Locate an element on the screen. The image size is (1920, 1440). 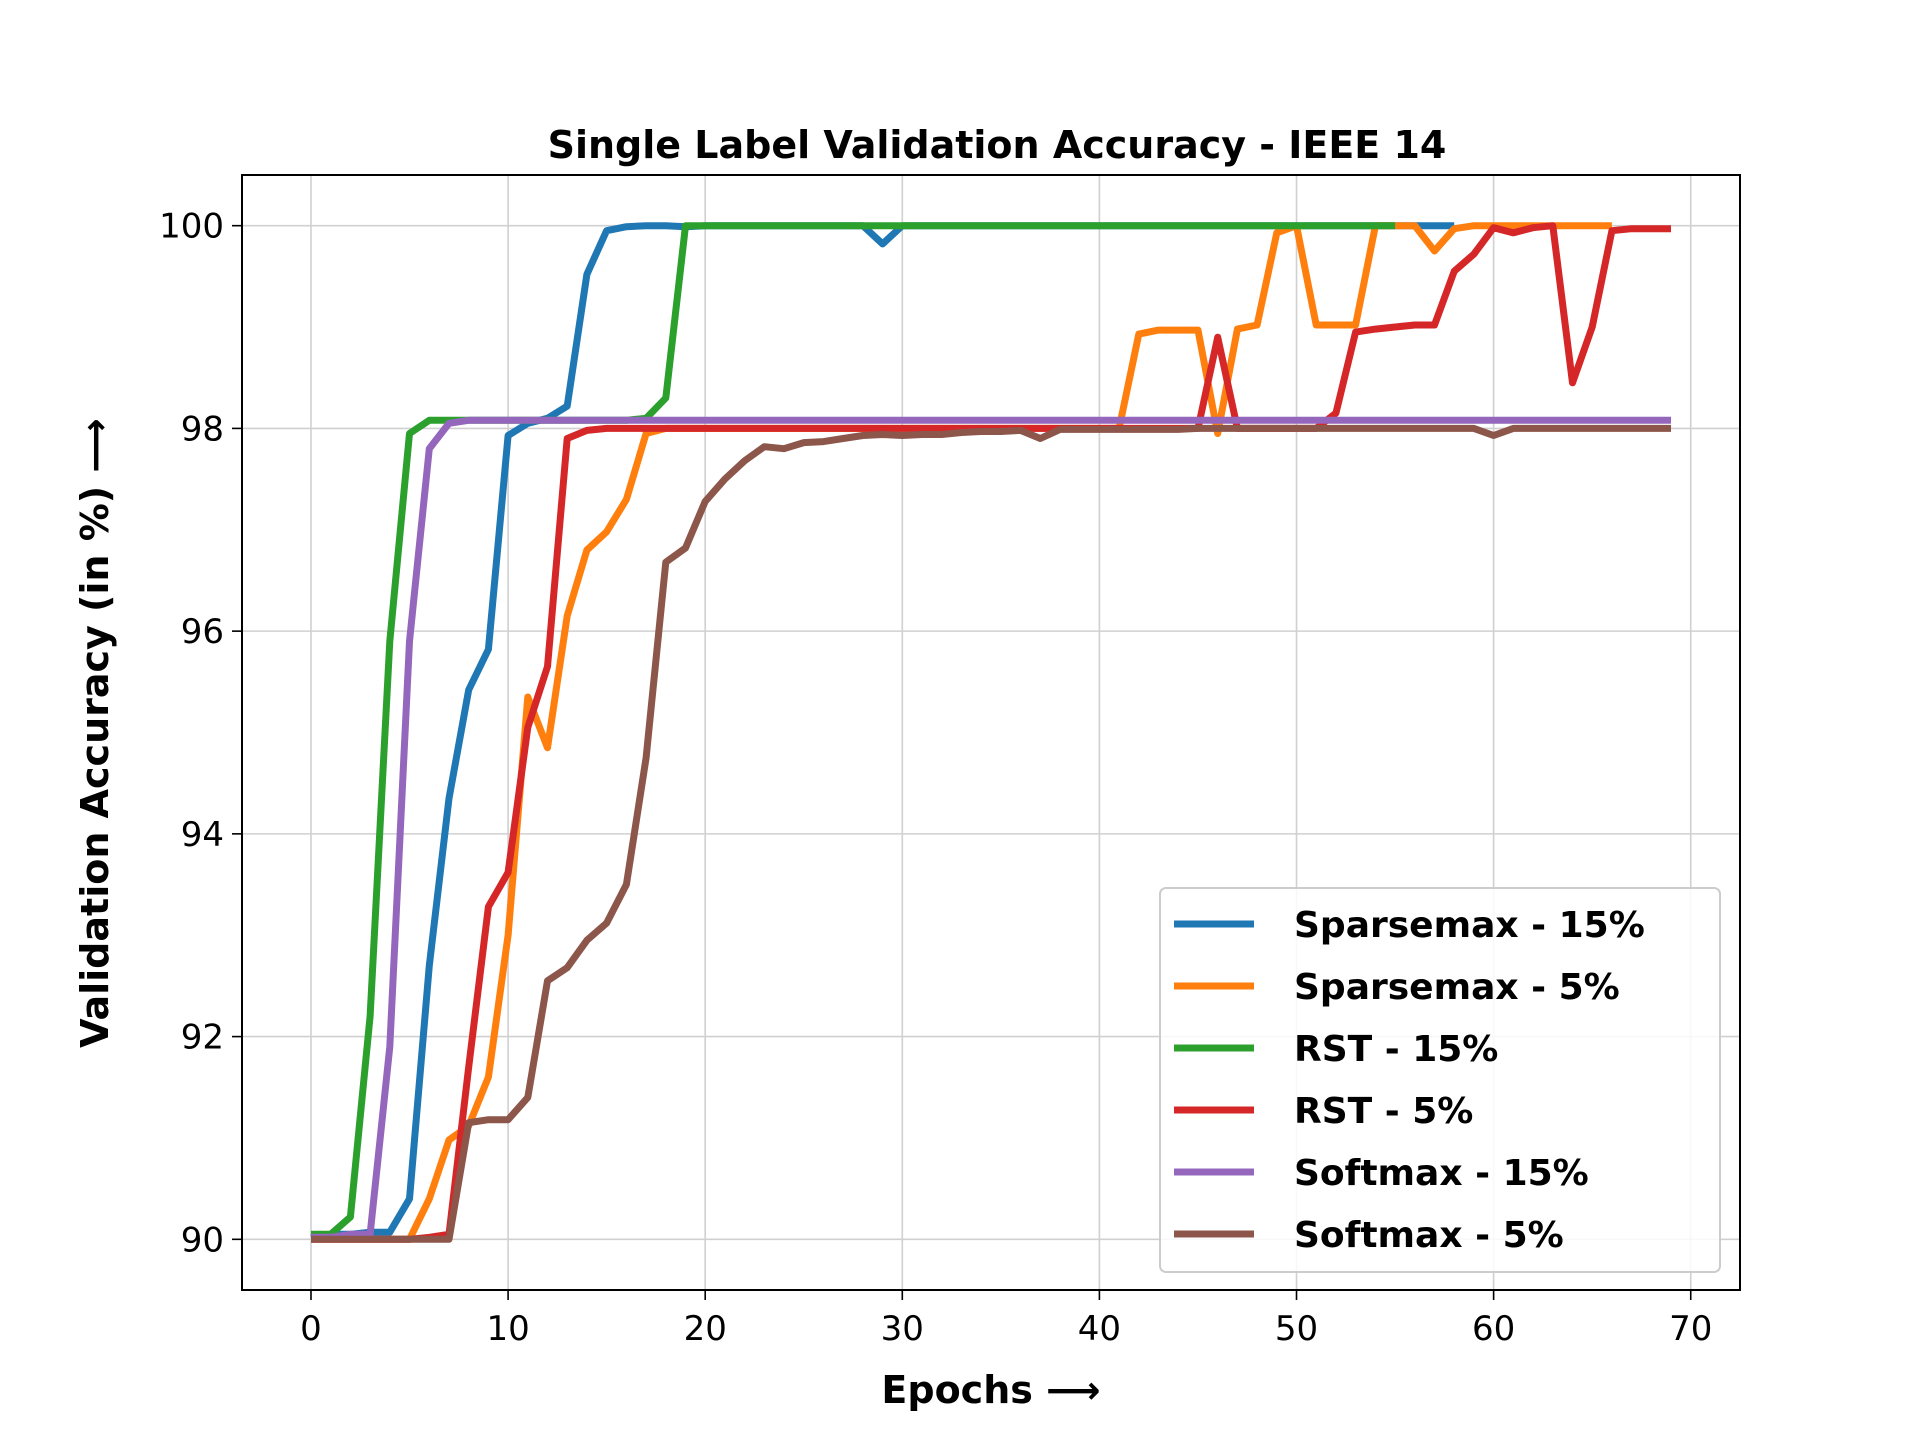
legend-box is located at coordinates (1440, 1080).